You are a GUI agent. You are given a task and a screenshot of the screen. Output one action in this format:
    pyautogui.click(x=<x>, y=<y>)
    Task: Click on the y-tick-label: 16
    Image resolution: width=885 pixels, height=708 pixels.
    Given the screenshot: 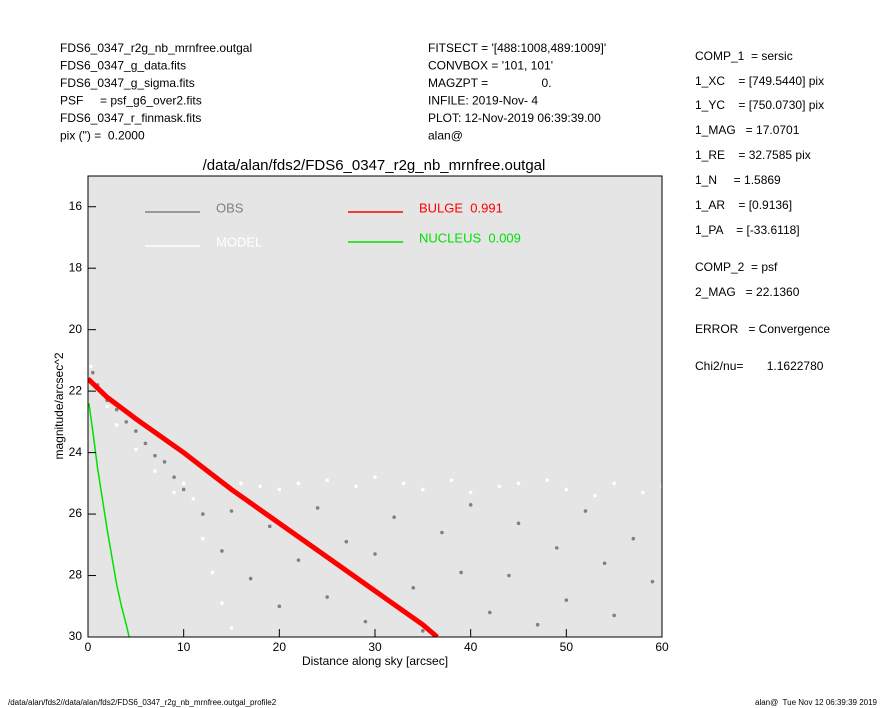 What is the action you would take?
    pyautogui.click(x=76, y=206)
    